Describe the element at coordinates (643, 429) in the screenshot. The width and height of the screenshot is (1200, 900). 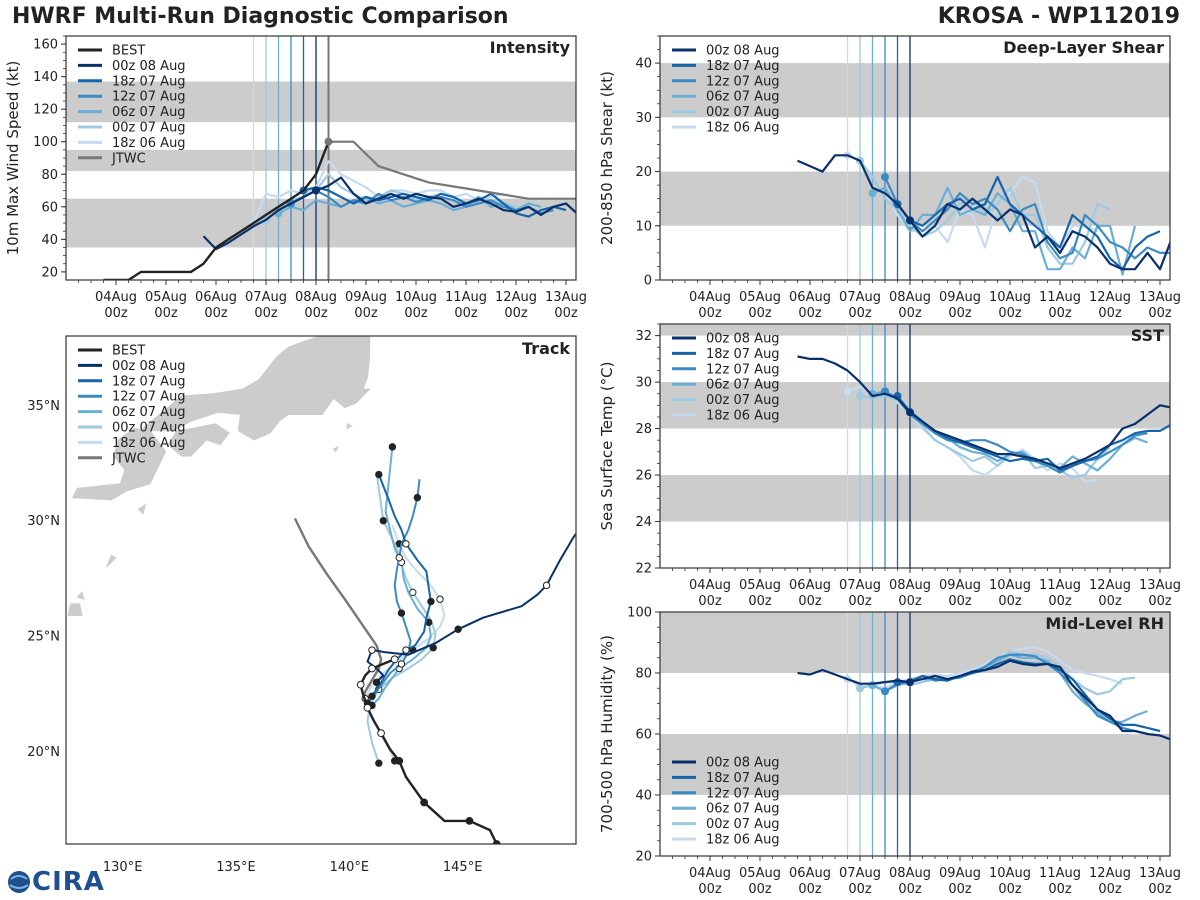
I see `sst-ytick-label: 28` at that location.